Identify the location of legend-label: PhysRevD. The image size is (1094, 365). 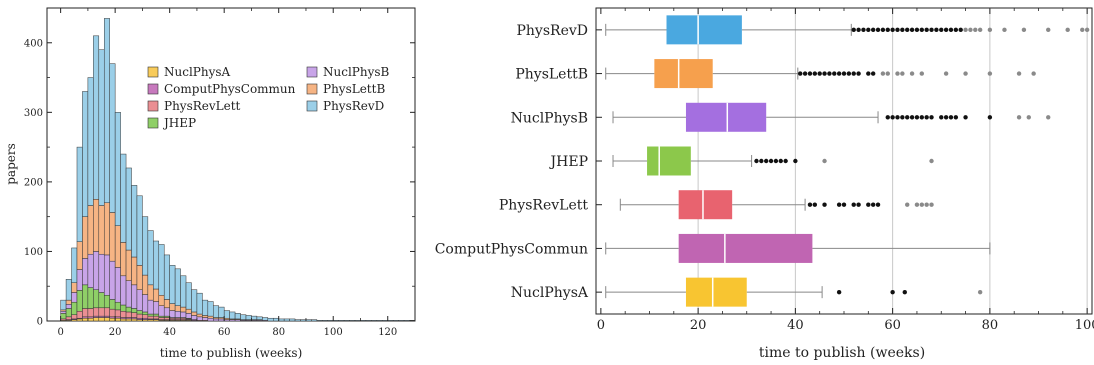
(353, 106).